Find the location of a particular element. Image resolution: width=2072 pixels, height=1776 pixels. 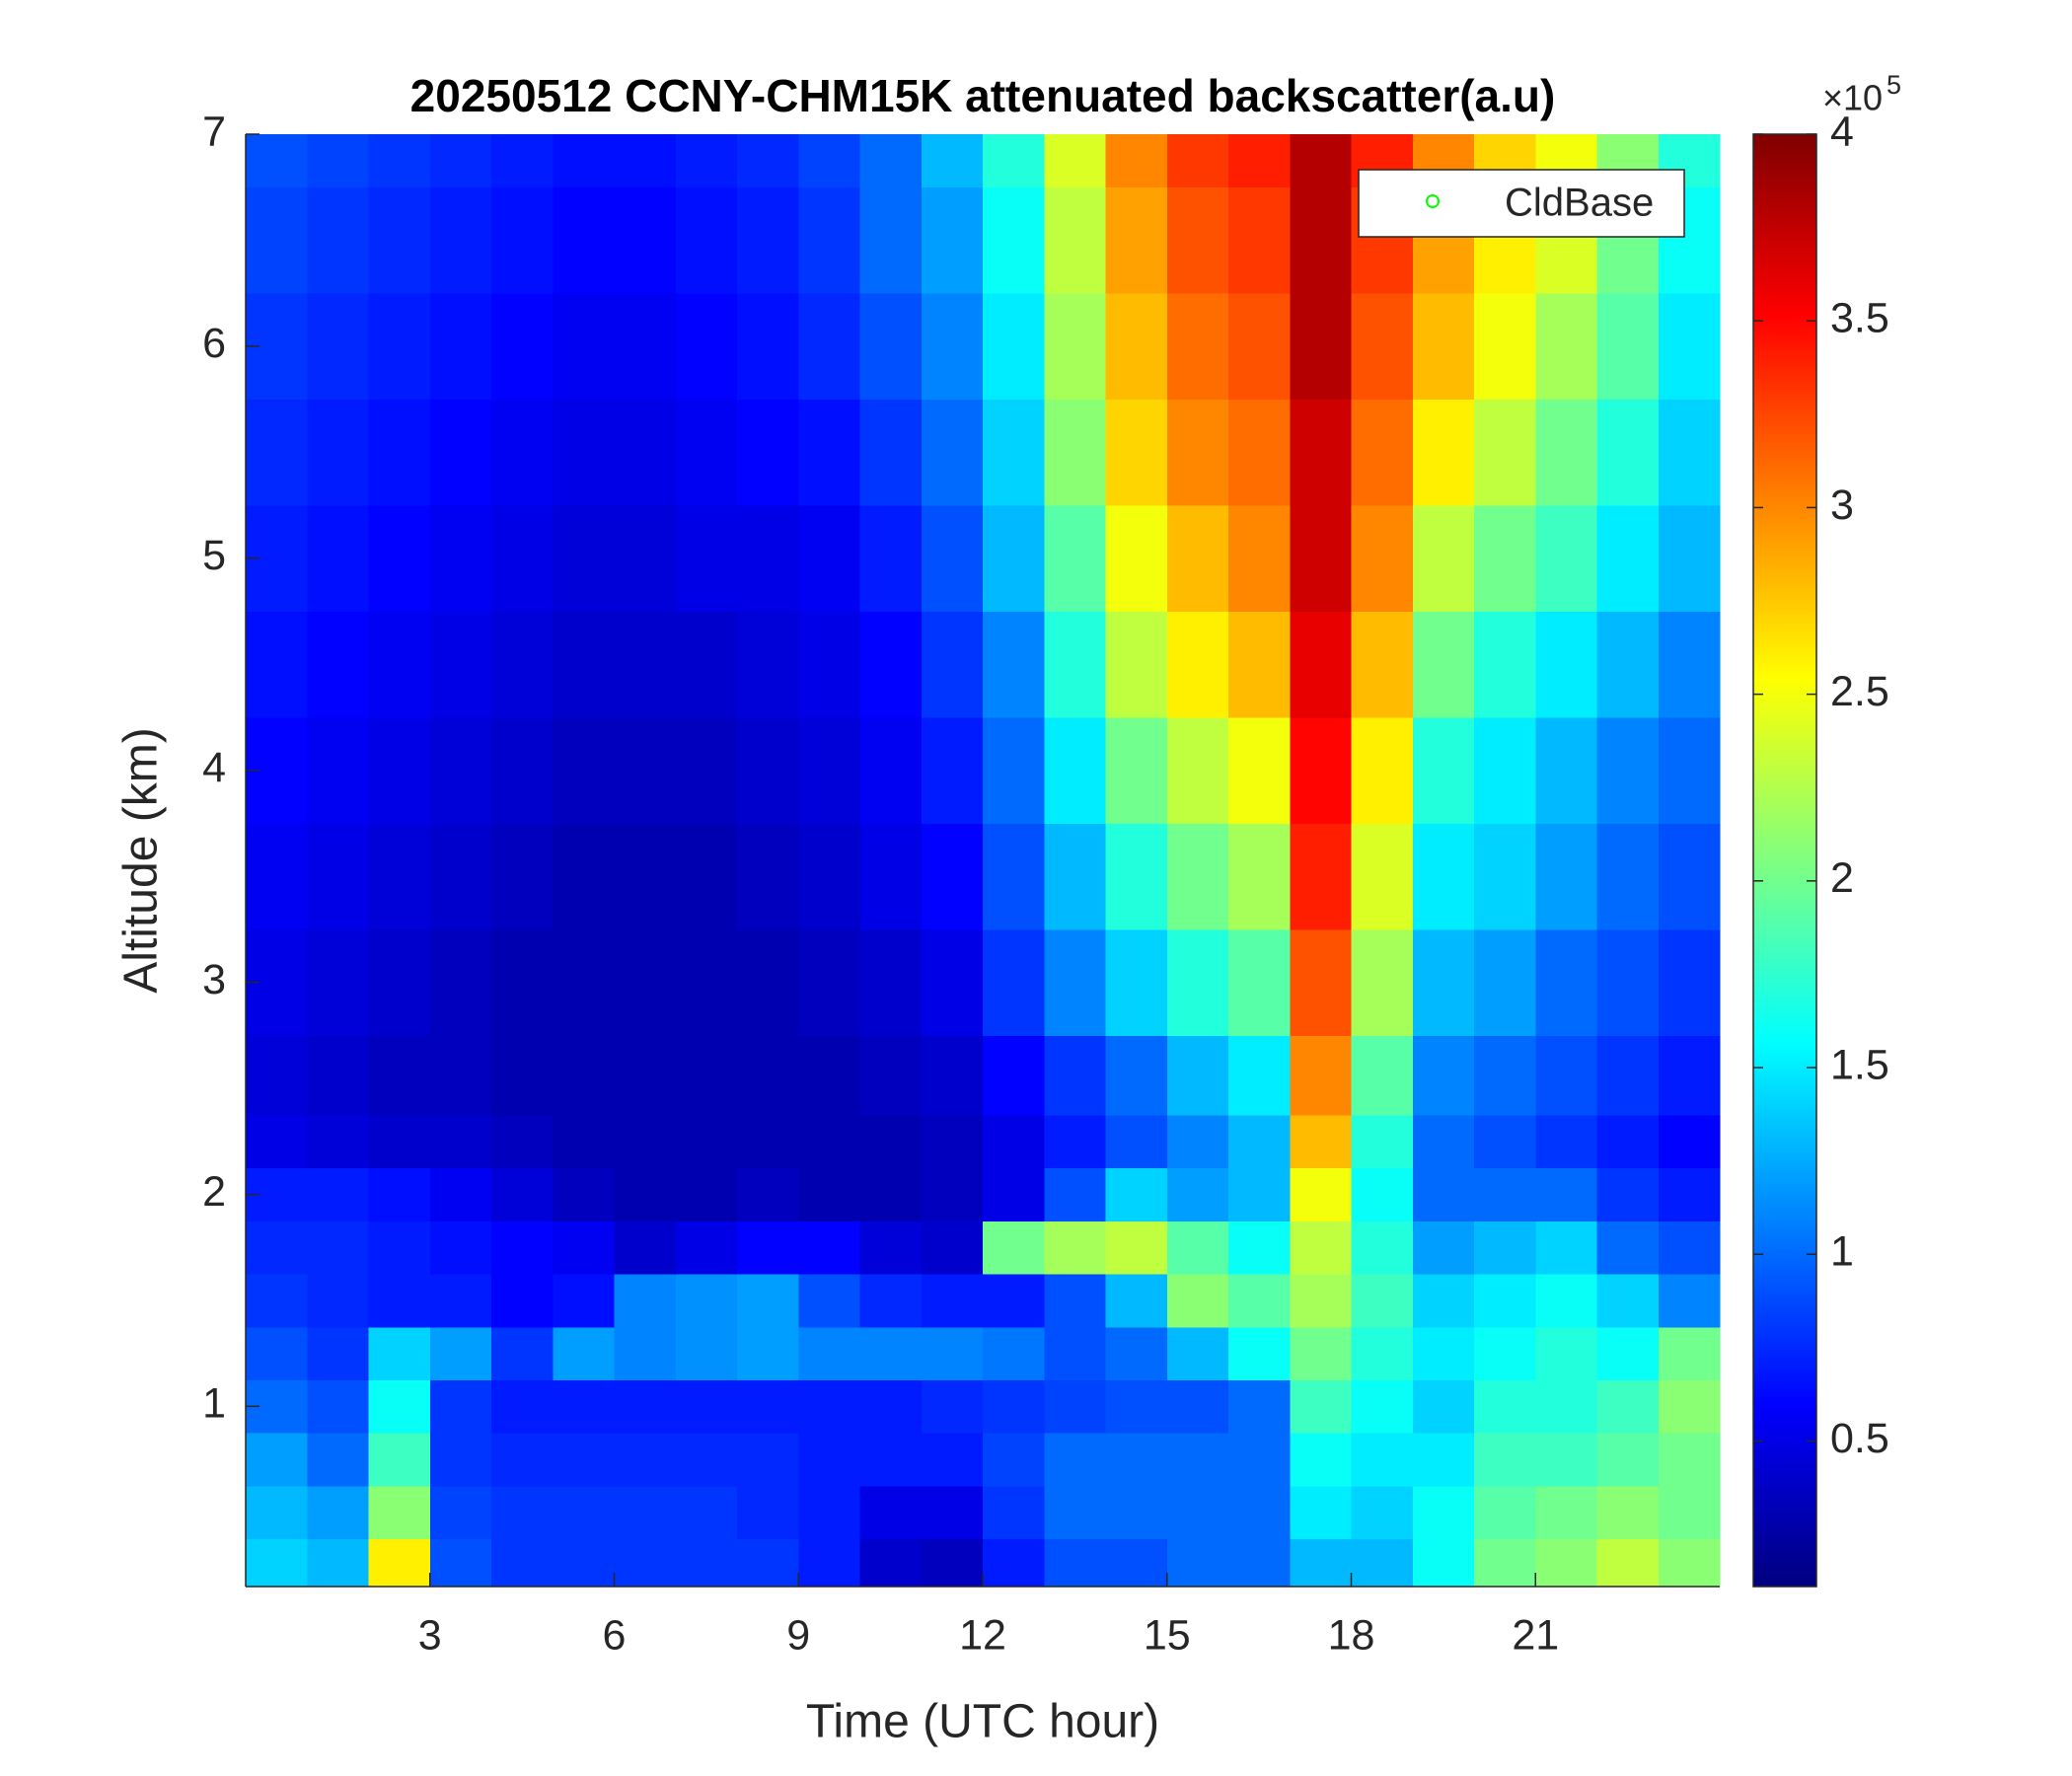

colorbar-multiplier: ×10 is located at coordinates (1853, 98).